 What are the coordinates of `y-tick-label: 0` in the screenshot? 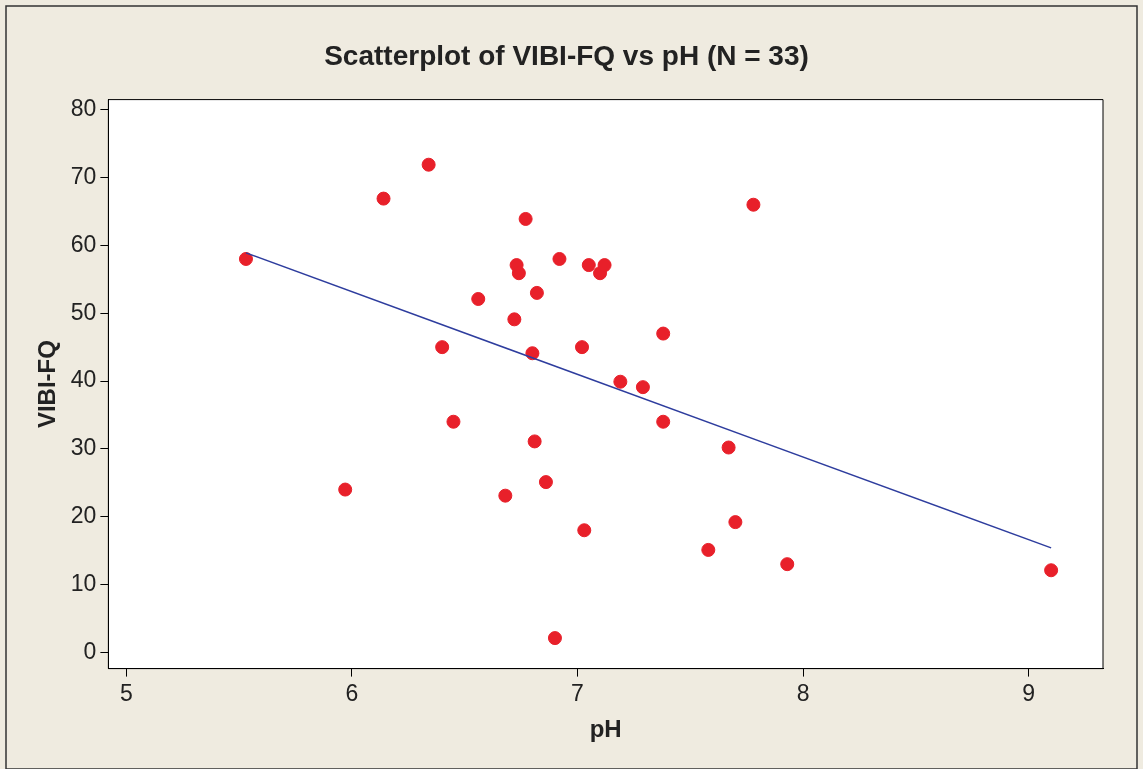 It's located at (90, 650).